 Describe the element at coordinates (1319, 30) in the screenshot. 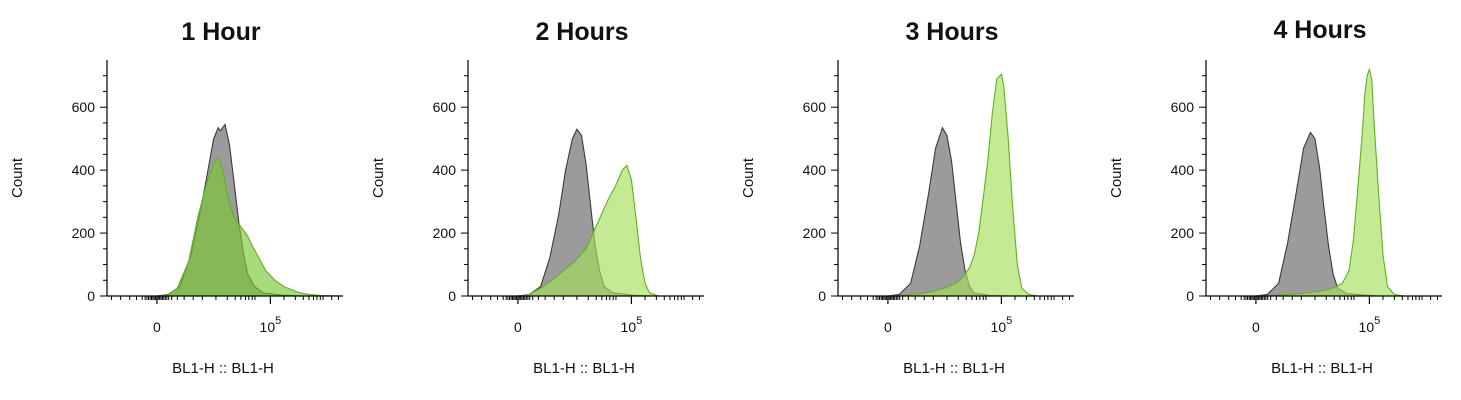

I see `panel-title: 4 Hours` at that location.